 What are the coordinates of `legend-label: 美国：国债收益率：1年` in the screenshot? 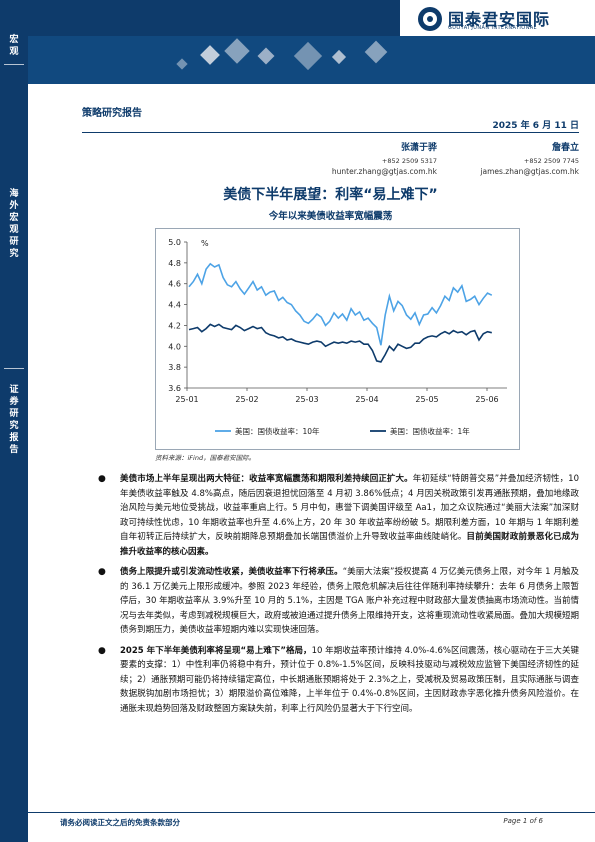 It's located at (430, 431).